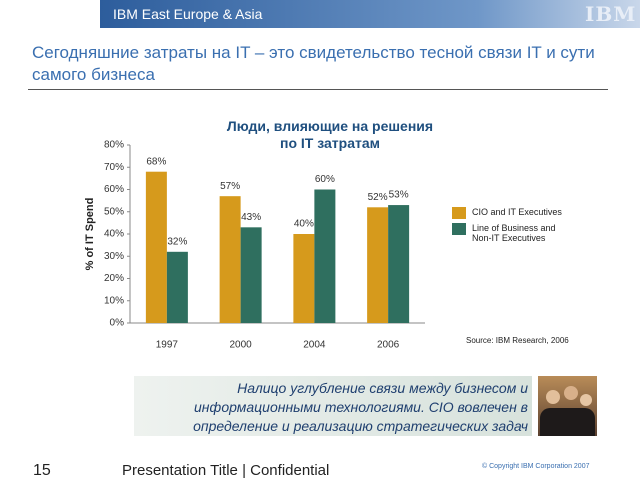  What do you see at coordinates (611, 14) in the screenshot?
I see `logo: IBM` at bounding box center [611, 14].